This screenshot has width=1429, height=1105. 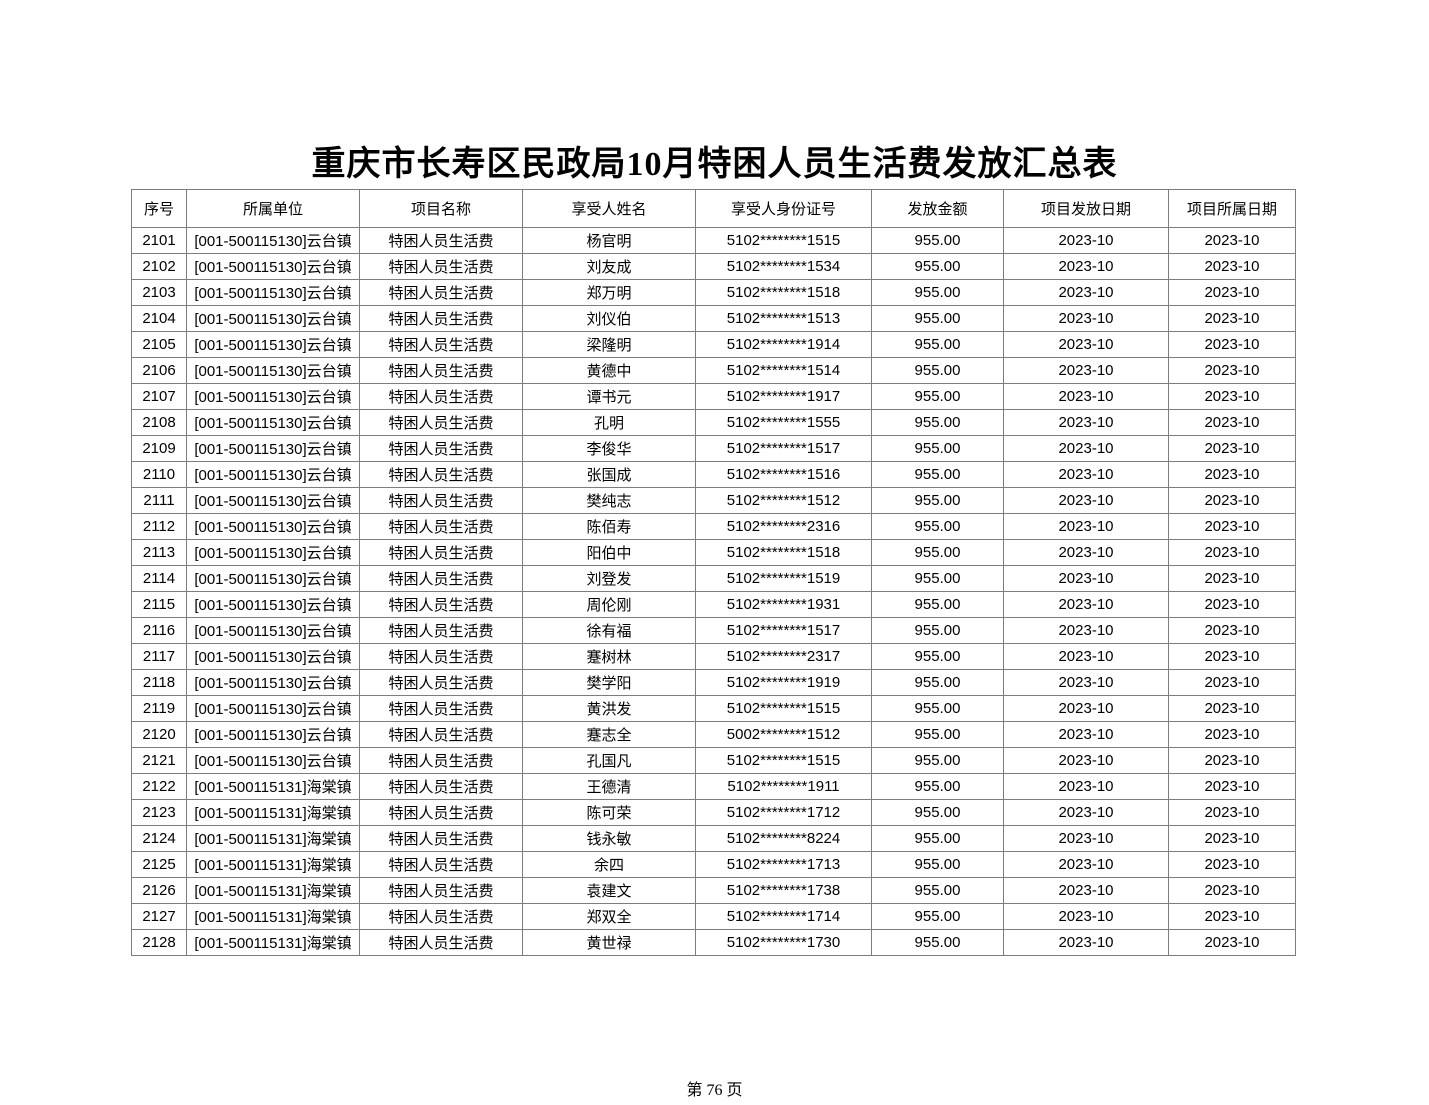 I want to click on cell-beneficiary: 郑万明, so click(x=609, y=292).